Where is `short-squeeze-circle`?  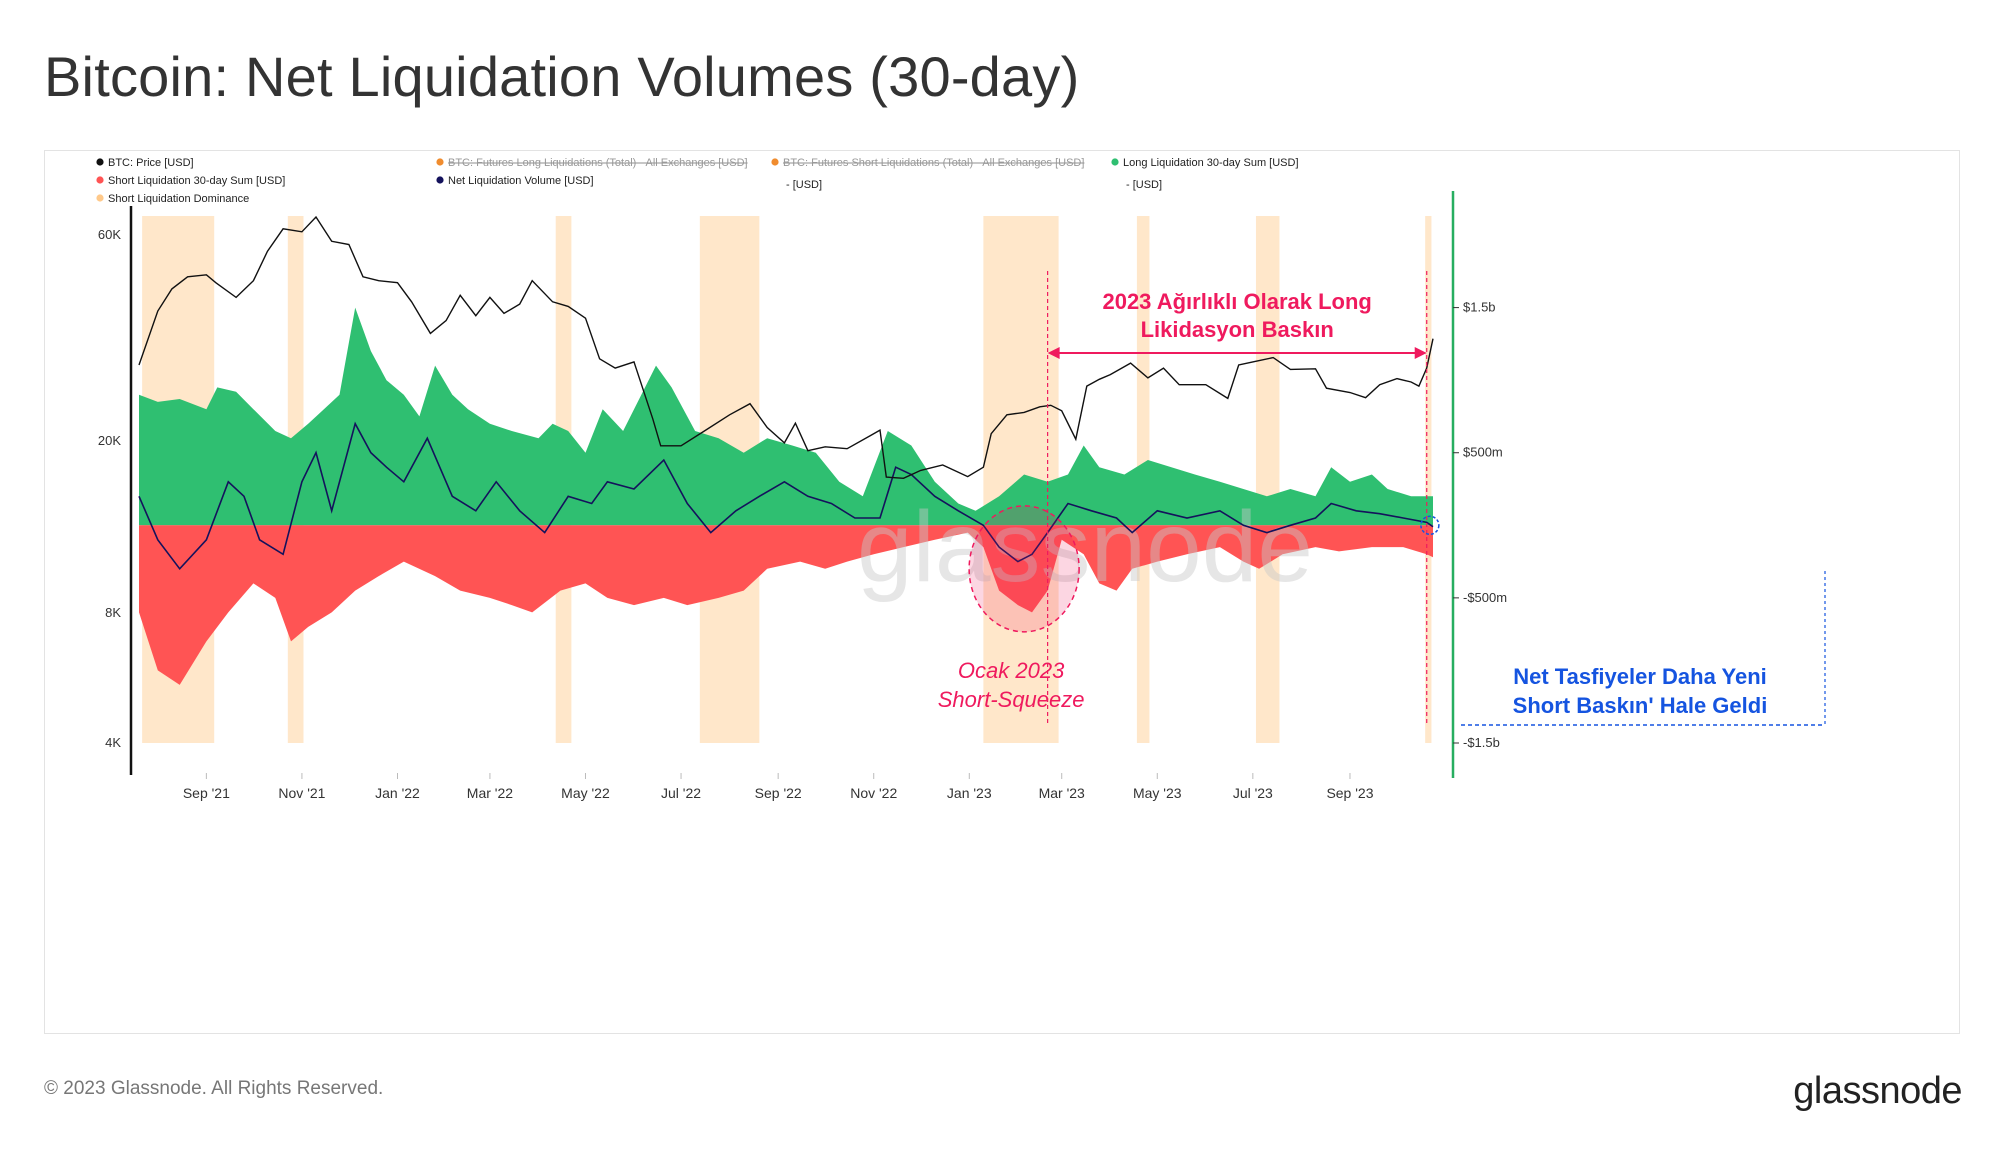 short-squeeze-circle is located at coordinates (1024, 569).